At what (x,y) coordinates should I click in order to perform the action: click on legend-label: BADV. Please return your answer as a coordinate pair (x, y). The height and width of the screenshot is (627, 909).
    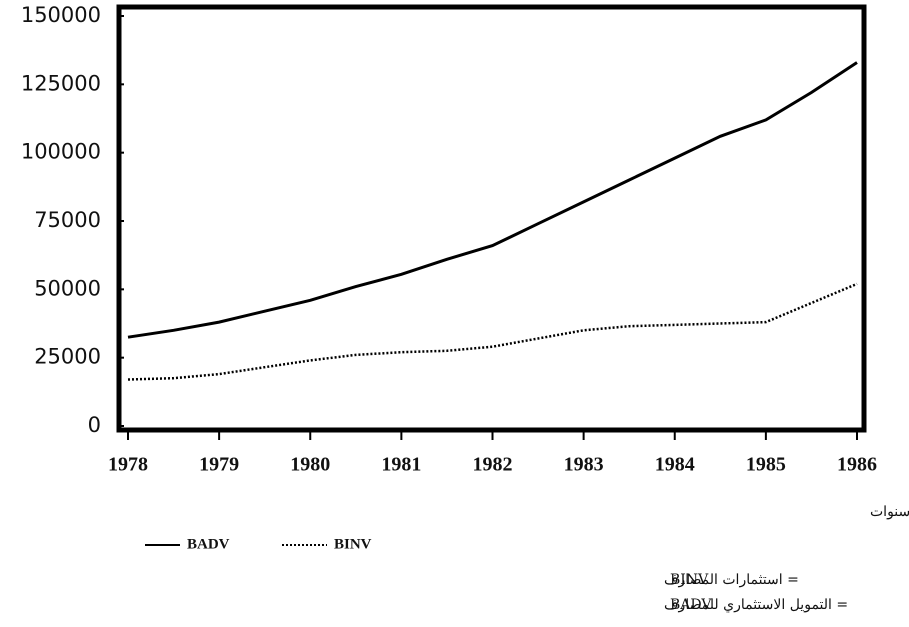
    Looking at the image, I should click on (208, 544).